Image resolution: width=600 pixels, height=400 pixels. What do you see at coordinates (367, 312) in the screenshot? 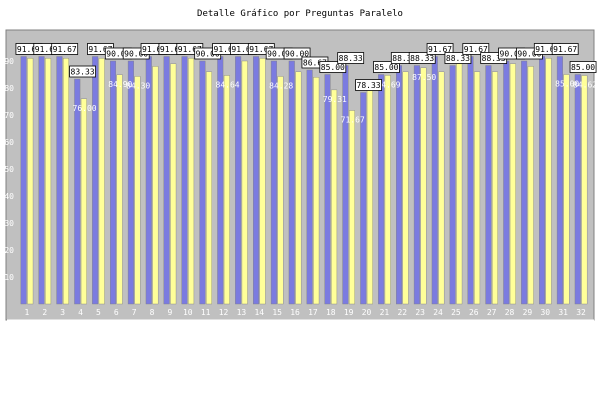
I see `x-tick-label: 20` at bounding box center [367, 312].